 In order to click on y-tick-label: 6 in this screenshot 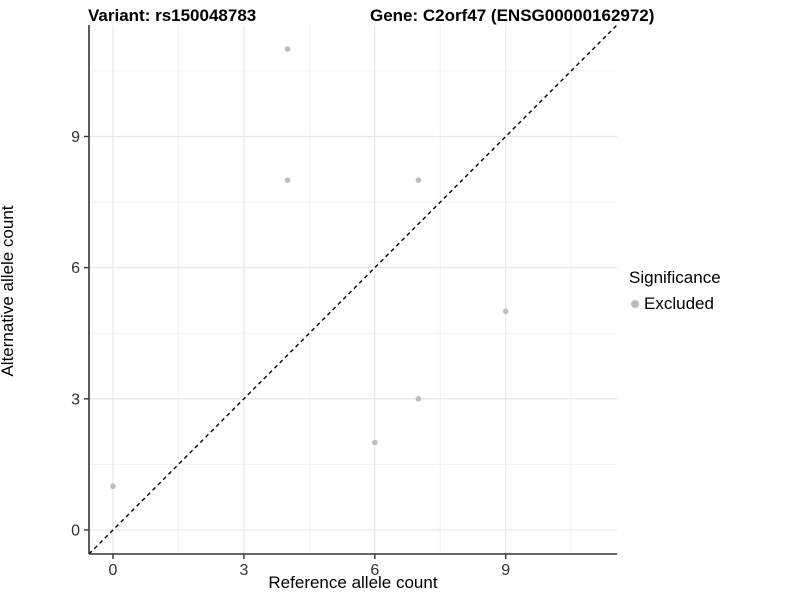, I will do `click(75, 268)`.